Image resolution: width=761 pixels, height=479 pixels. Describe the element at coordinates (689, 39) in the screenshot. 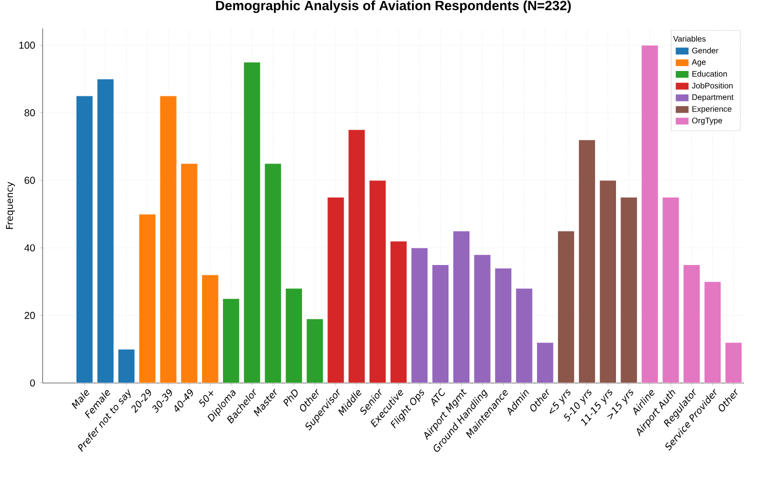

I see `legend-title: Variables` at that location.